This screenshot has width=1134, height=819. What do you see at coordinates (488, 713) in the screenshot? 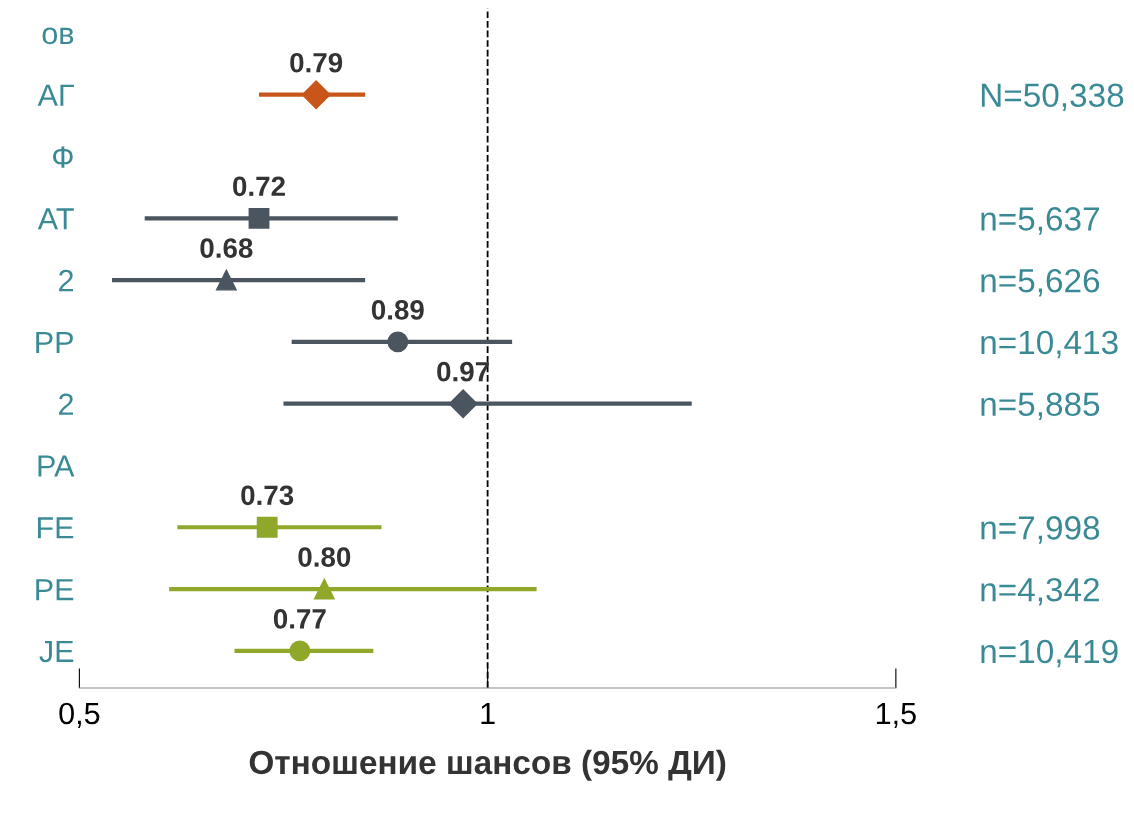
I see `x-tick-label: 1` at bounding box center [488, 713].